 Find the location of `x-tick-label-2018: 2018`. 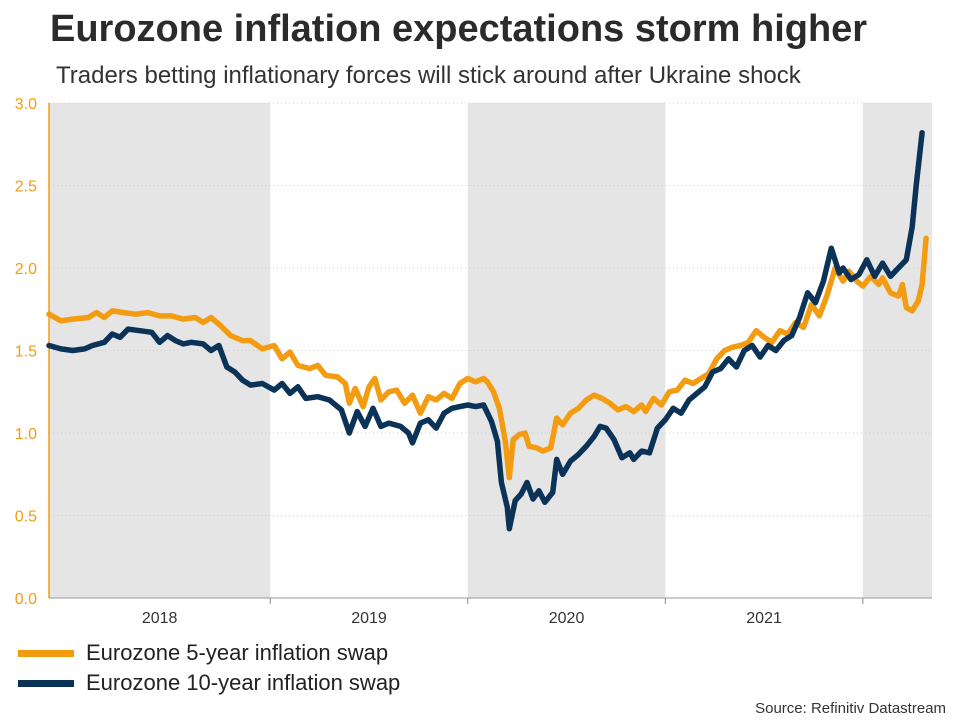

x-tick-label-2018: 2018 is located at coordinates (160, 618).